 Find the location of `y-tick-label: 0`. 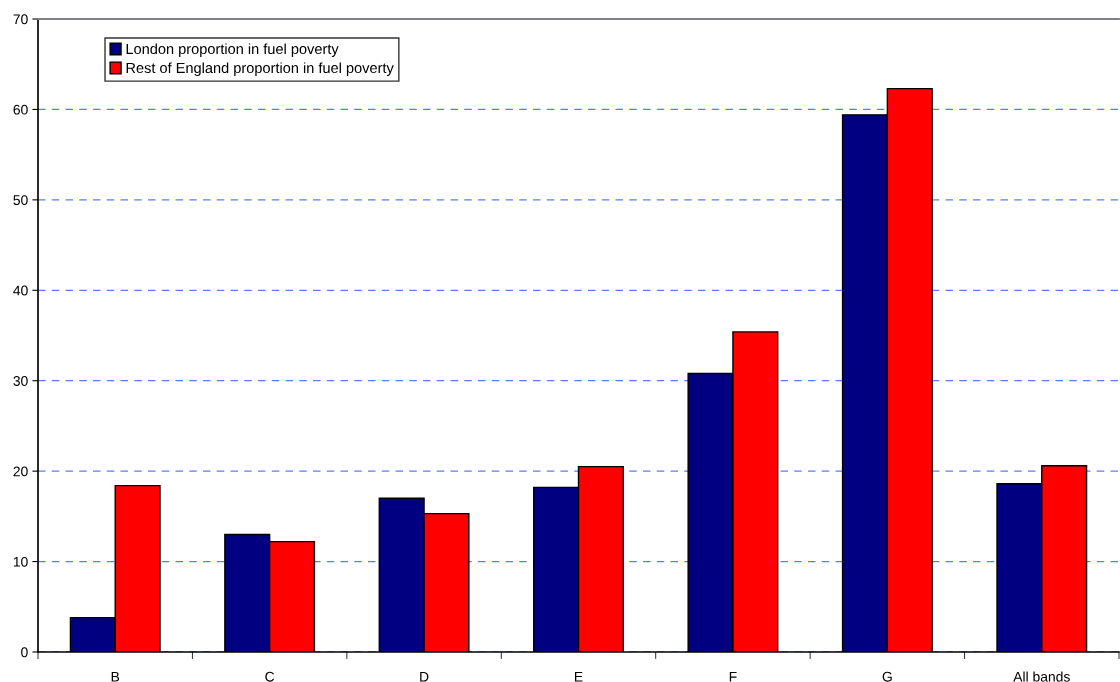

y-tick-label: 0 is located at coordinates (24, 652).